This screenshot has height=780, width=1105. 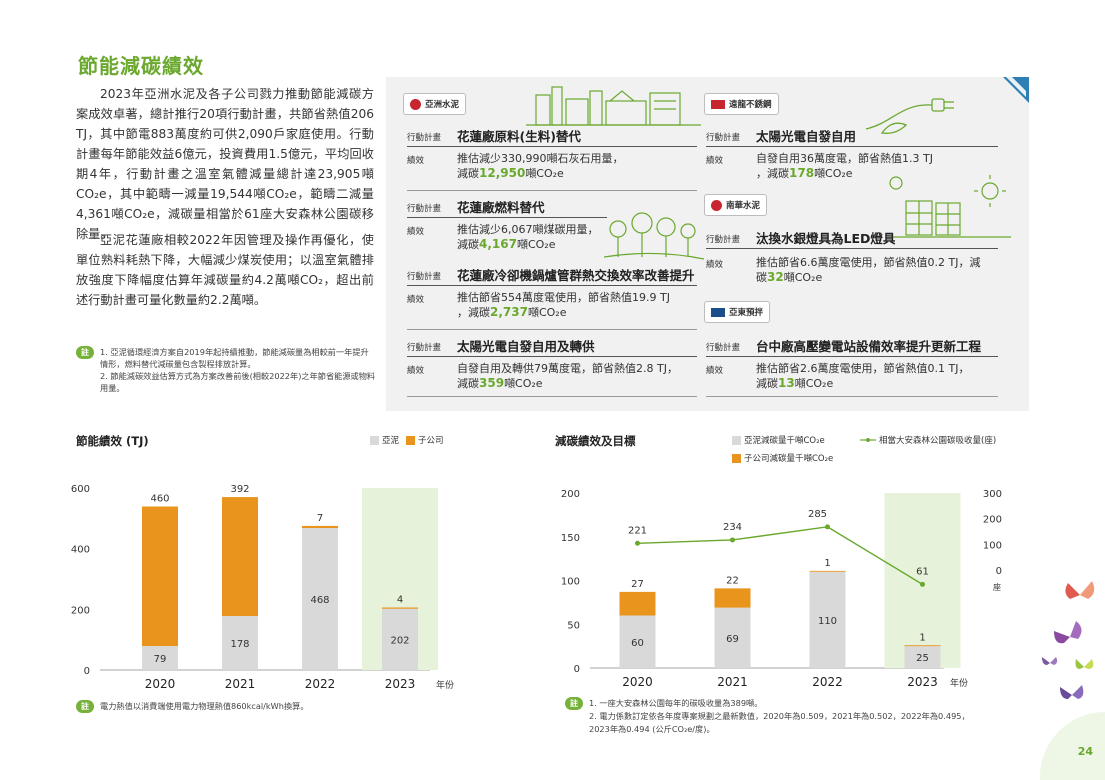 I want to click on x-unit-label: 年份, so click(x=959, y=683).